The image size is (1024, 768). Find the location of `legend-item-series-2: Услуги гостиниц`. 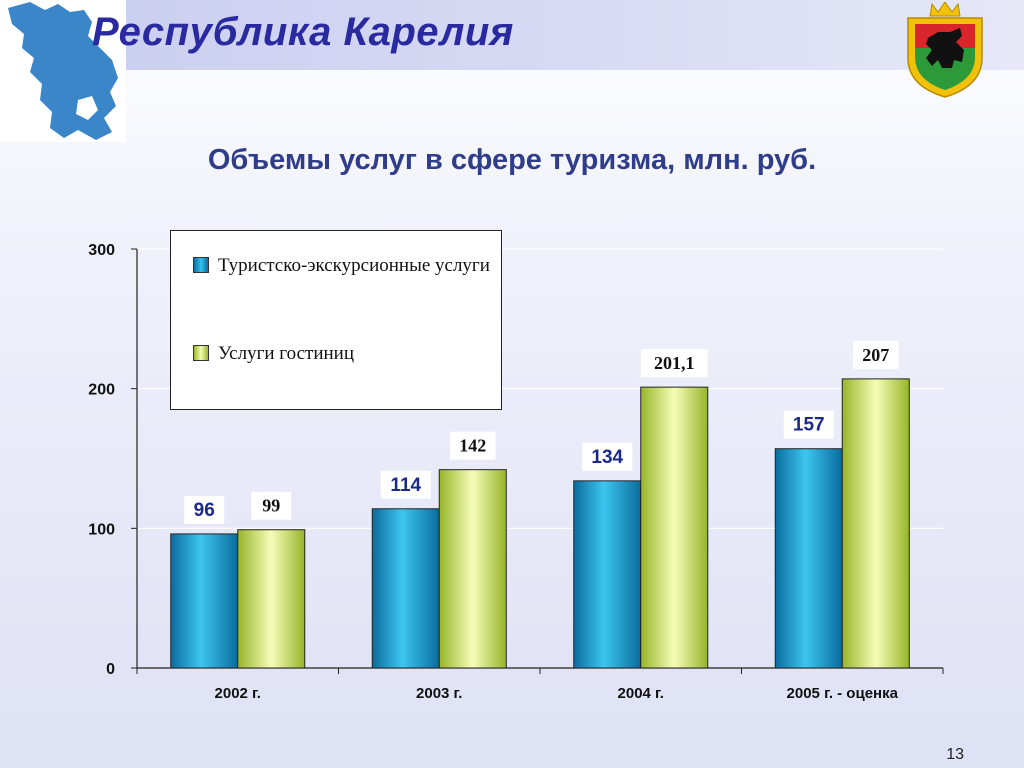

legend-item-series-2: Услуги гостиниц is located at coordinates (343, 354).